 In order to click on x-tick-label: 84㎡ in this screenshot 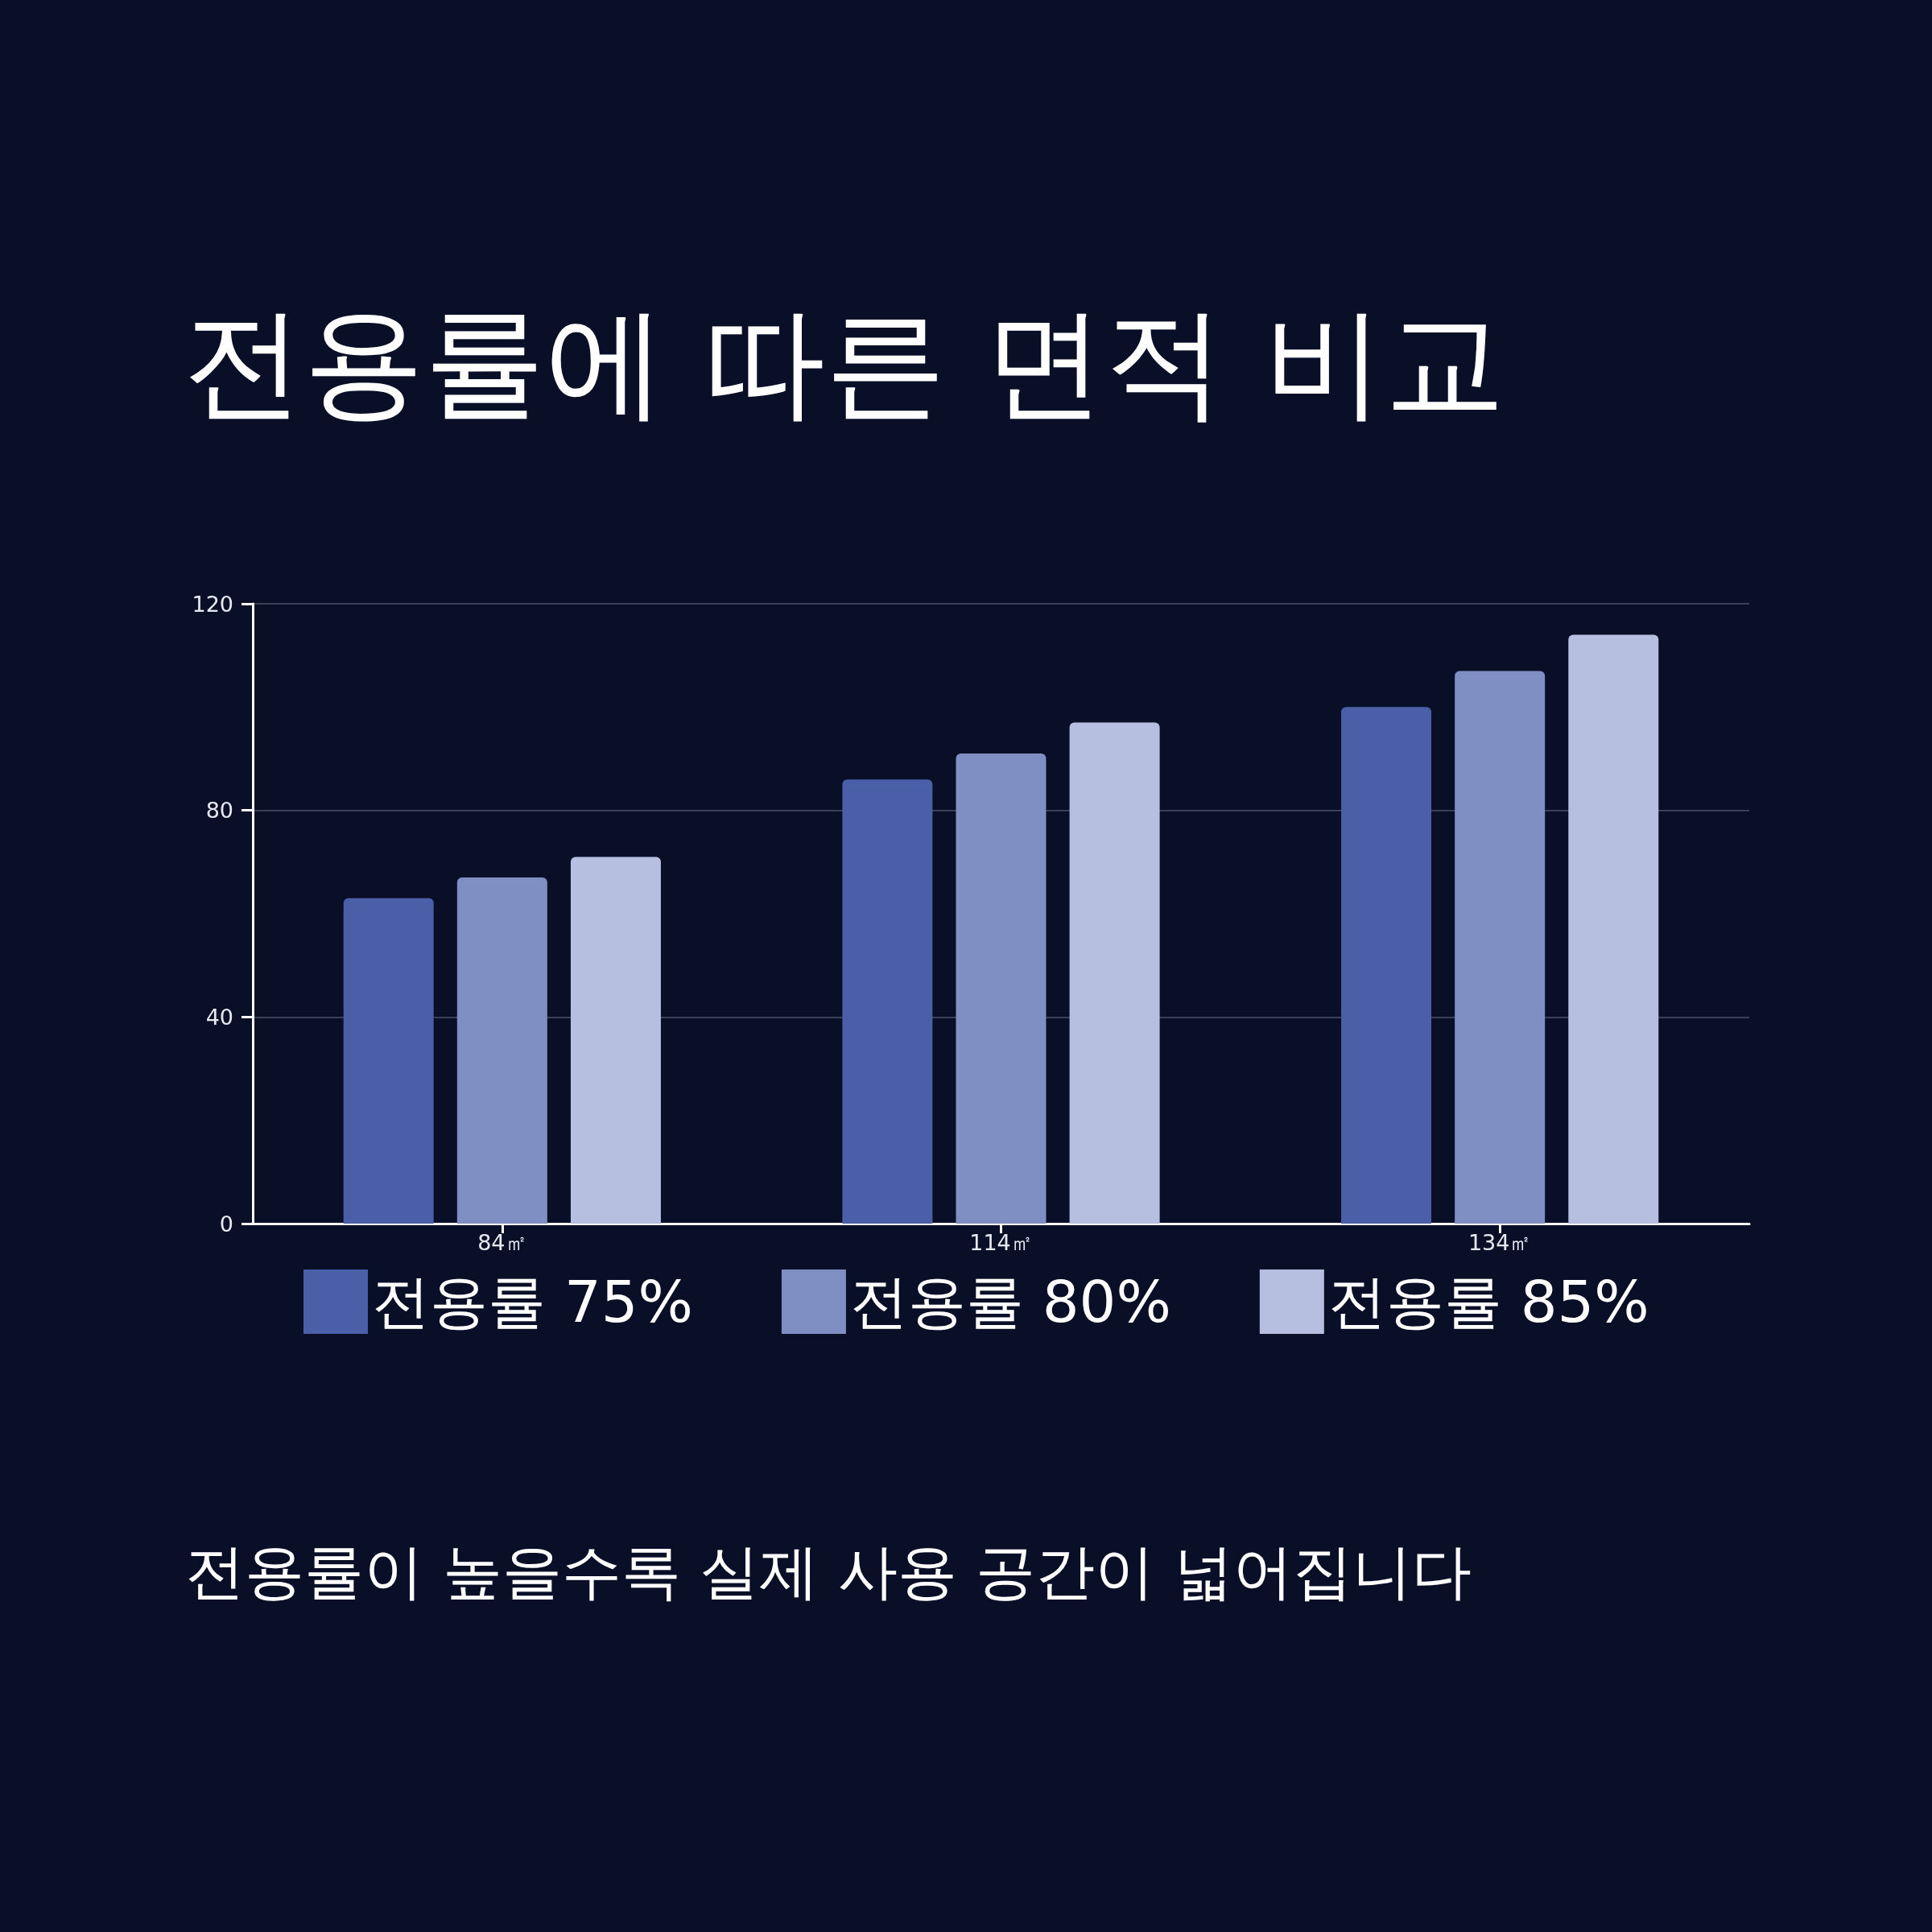, I will do `click(502, 1242)`.